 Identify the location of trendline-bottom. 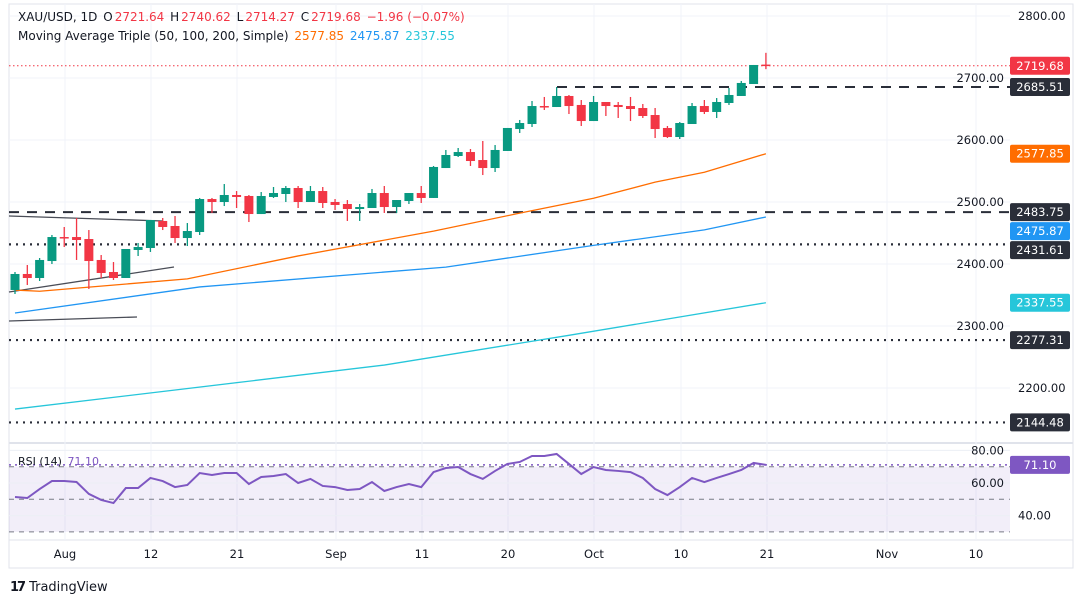
(73, 319).